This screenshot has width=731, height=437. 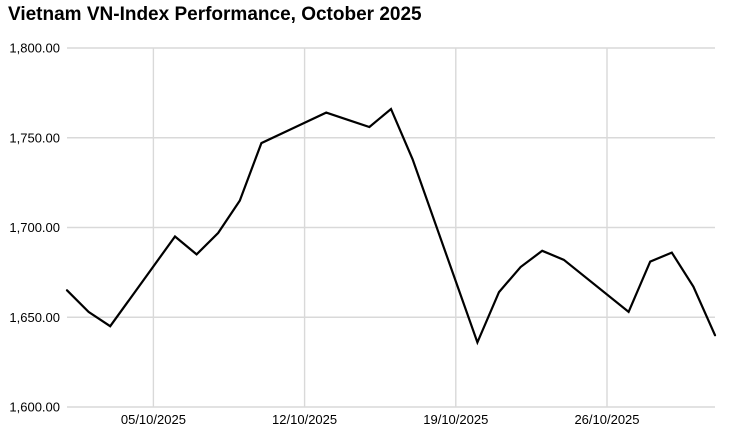 I want to click on y-axis-tick-label: 1,750.00, so click(x=34, y=137).